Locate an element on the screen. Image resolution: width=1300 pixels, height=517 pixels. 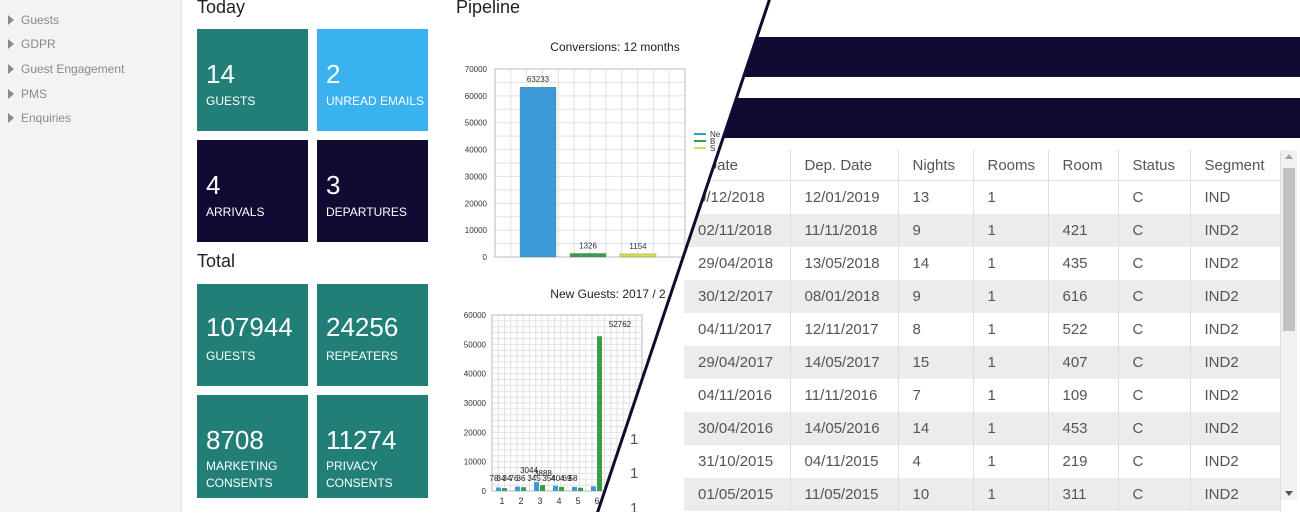
tile-label: UNREAD EMAILS is located at coordinates (375, 101).